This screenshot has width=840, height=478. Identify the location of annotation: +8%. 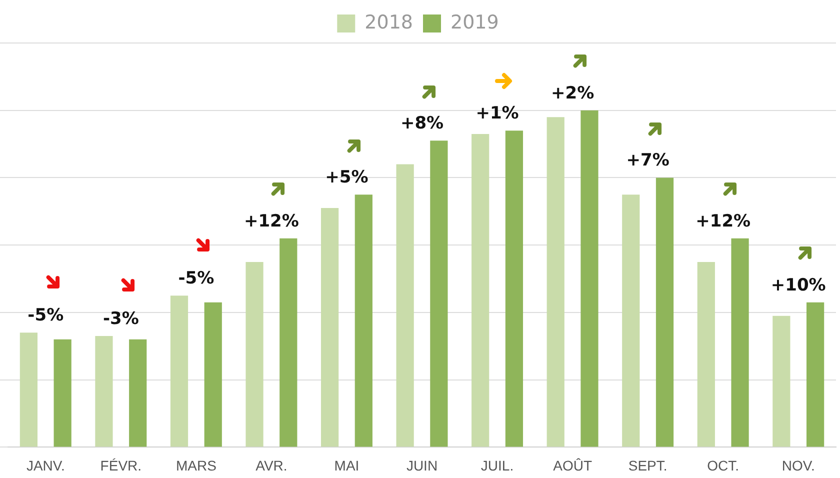
(422, 124).